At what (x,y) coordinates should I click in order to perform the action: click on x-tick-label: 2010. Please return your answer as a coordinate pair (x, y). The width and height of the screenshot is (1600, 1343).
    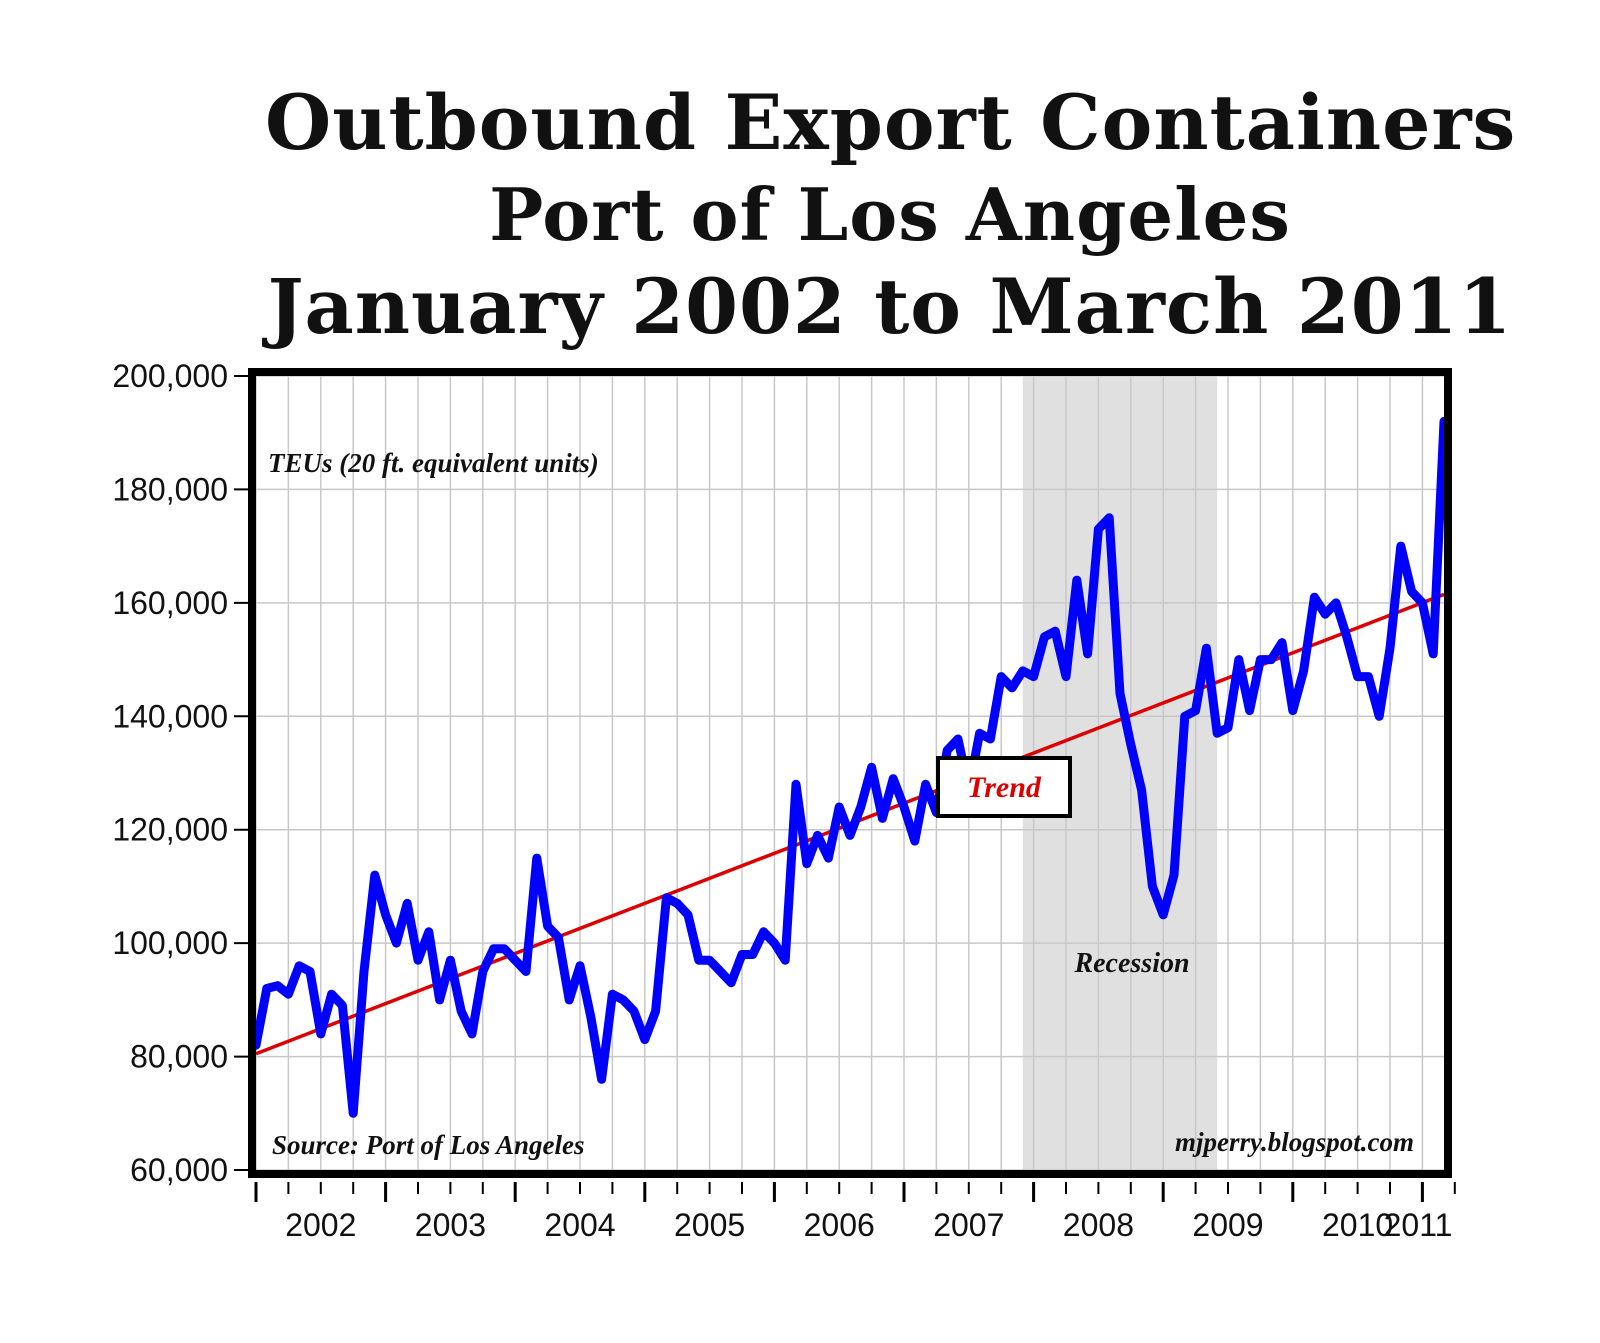
    Looking at the image, I should click on (1357, 1225).